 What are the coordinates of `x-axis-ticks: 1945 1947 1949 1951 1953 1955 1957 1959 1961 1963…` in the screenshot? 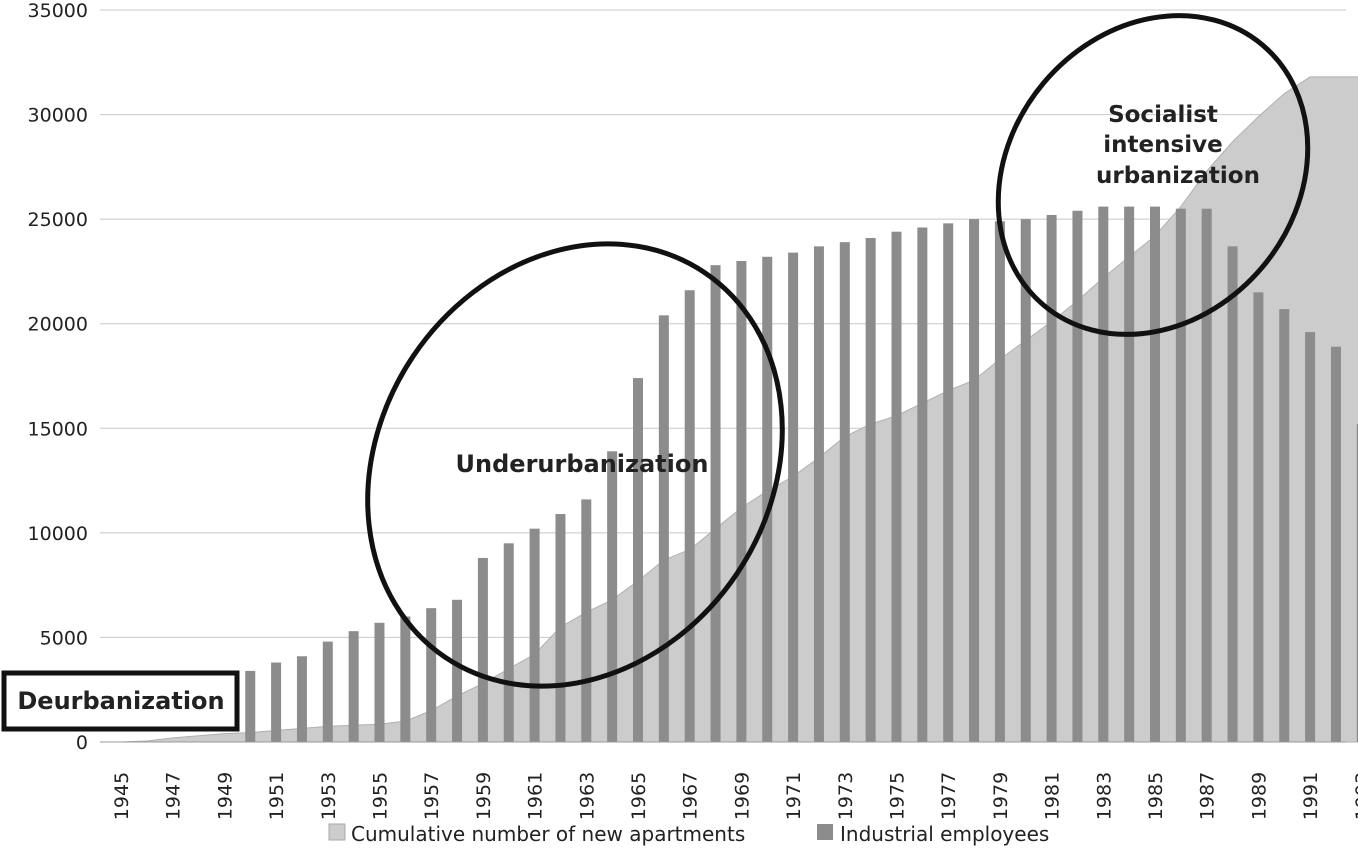 It's located at (734, 796).